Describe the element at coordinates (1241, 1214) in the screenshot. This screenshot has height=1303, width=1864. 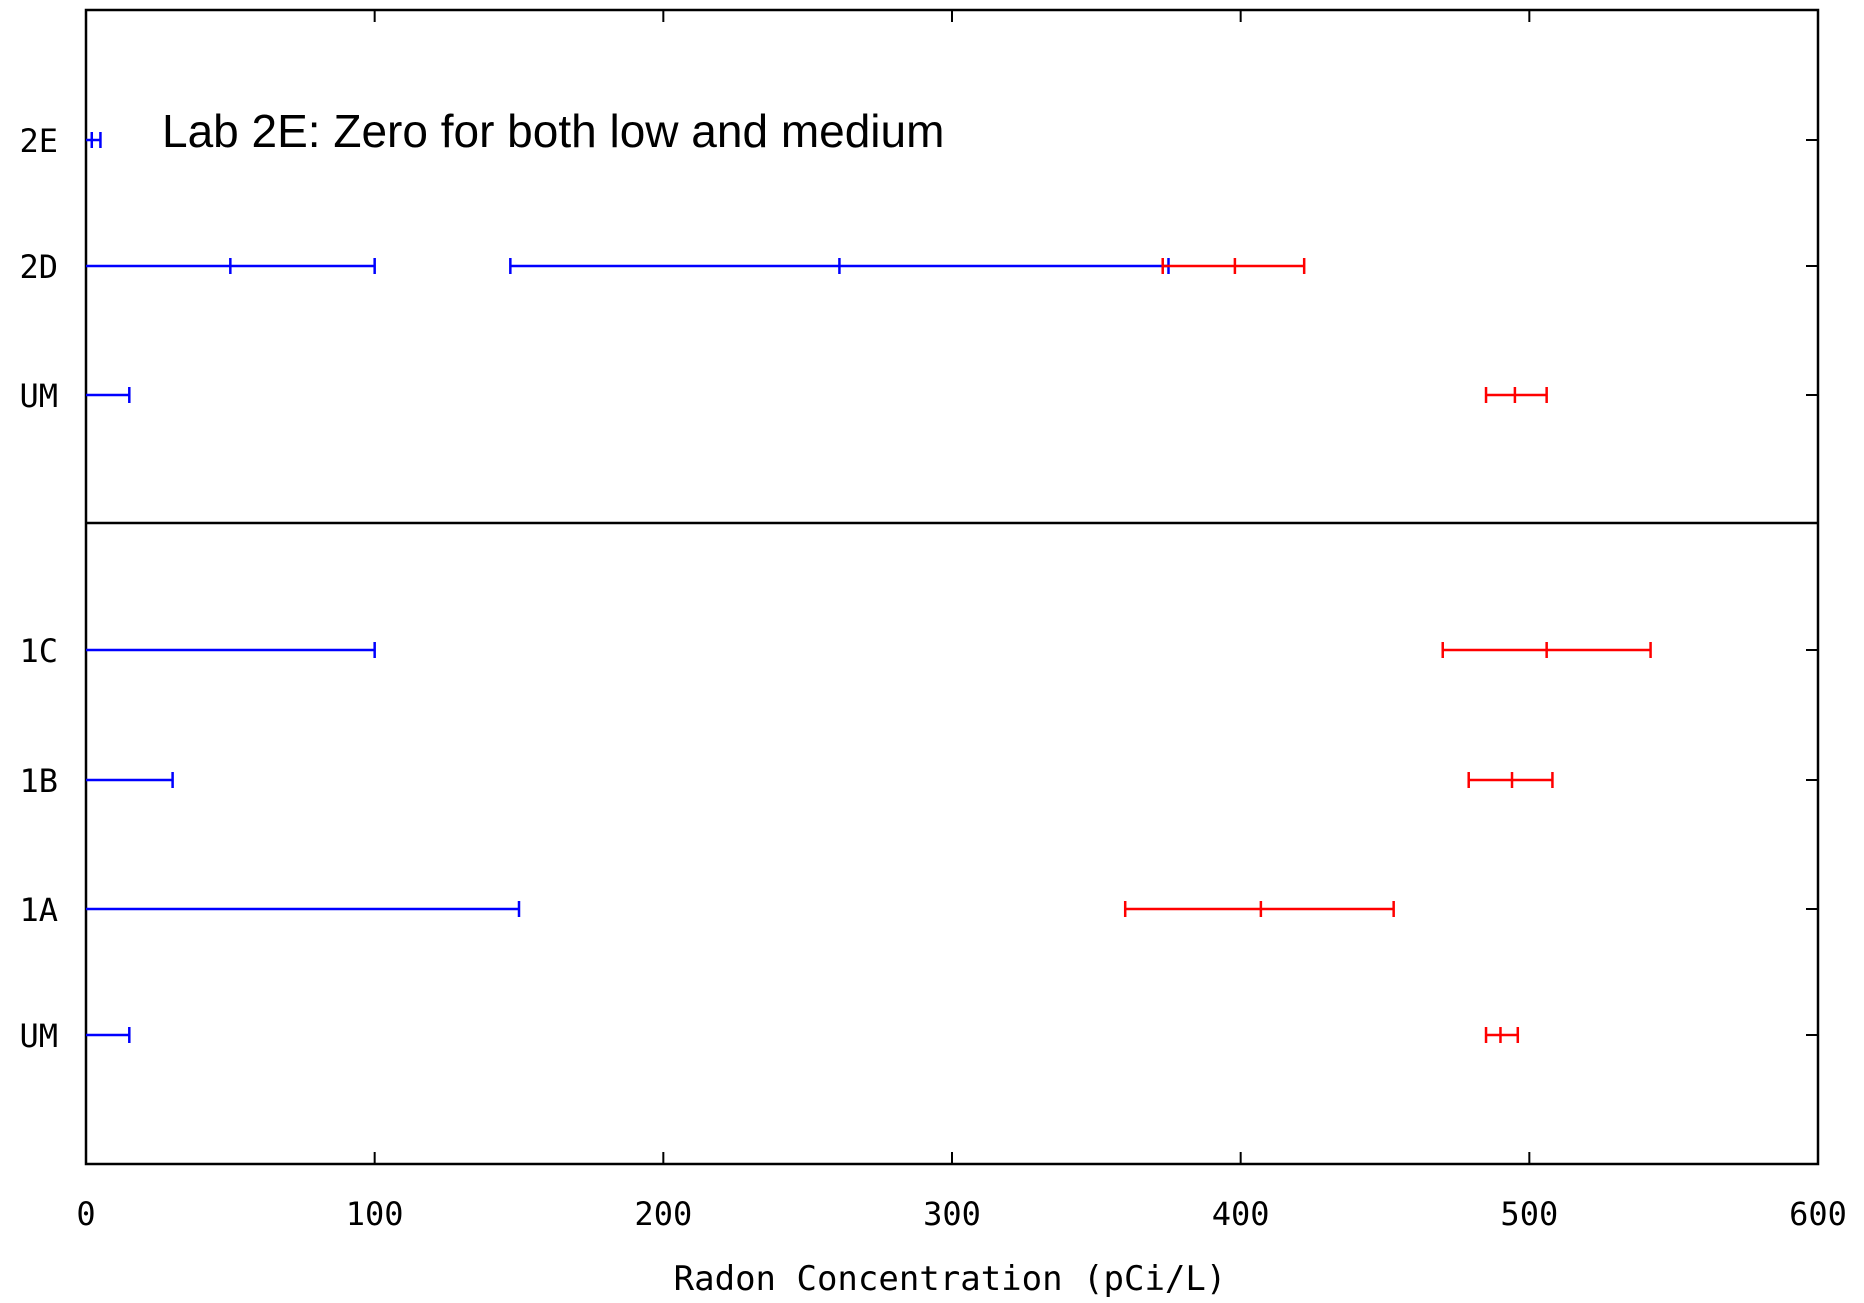
I see `x-tick-label: 400` at that location.